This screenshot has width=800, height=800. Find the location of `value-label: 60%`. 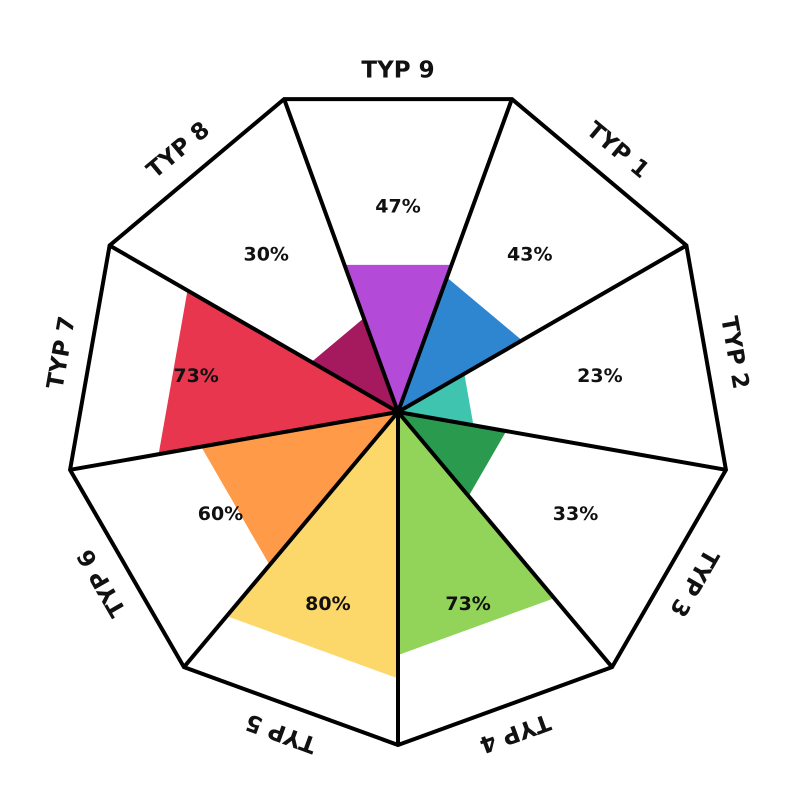

value-label: 60% is located at coordinates (220, 514).